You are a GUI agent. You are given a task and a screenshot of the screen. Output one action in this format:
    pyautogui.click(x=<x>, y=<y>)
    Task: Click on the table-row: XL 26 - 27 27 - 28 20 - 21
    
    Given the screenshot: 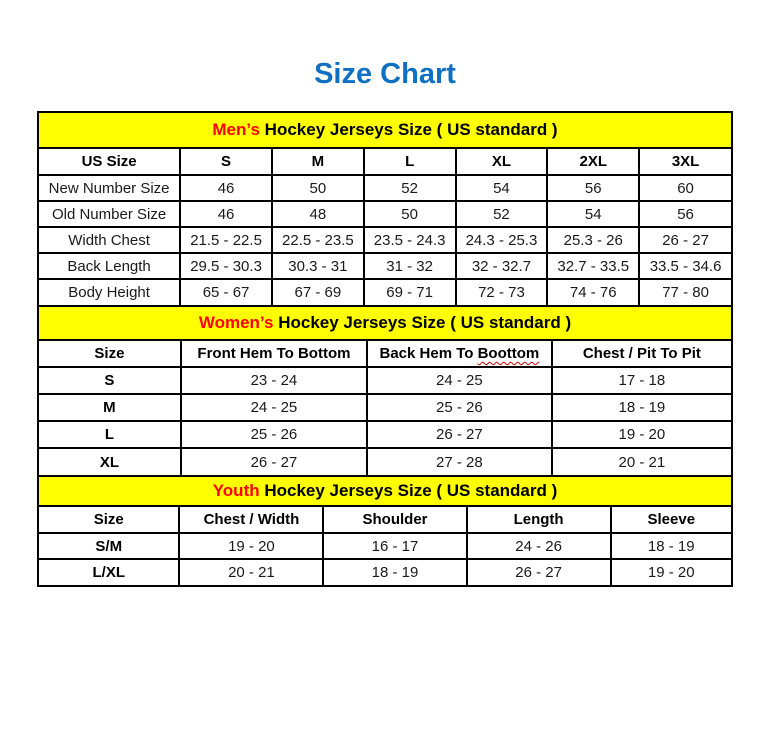 What is the action you would take?
    pyautogui.click(x=385, y=461)
    